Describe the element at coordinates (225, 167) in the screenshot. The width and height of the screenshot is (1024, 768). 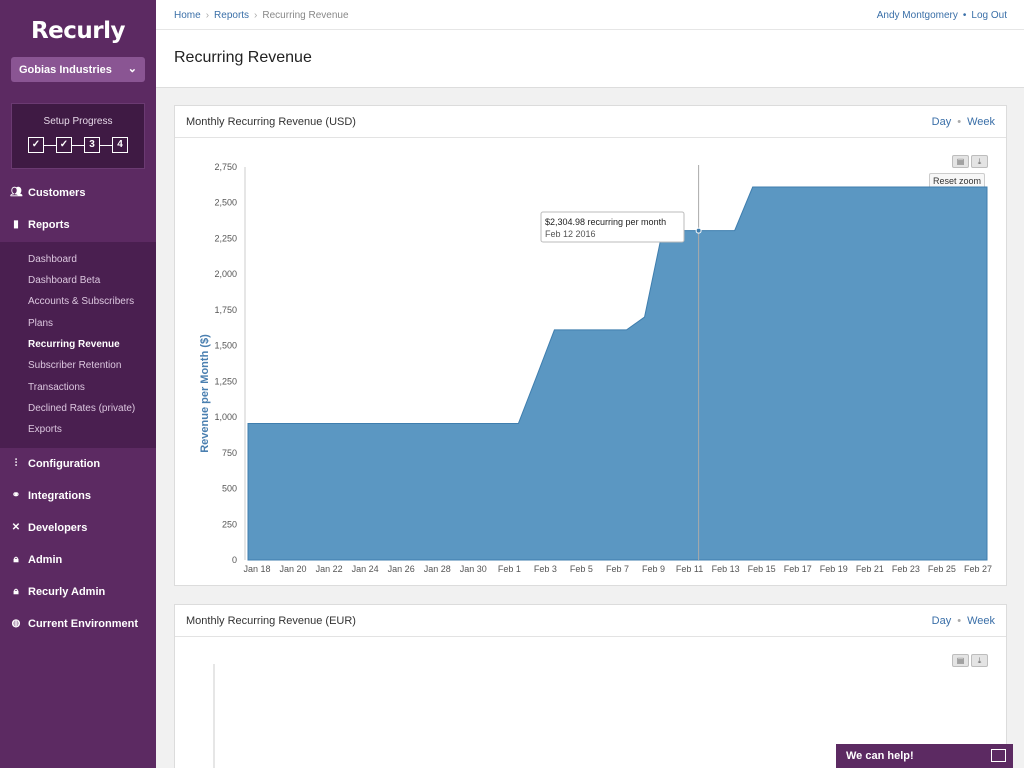
I see `y-tick-label: 2,750` at that location.